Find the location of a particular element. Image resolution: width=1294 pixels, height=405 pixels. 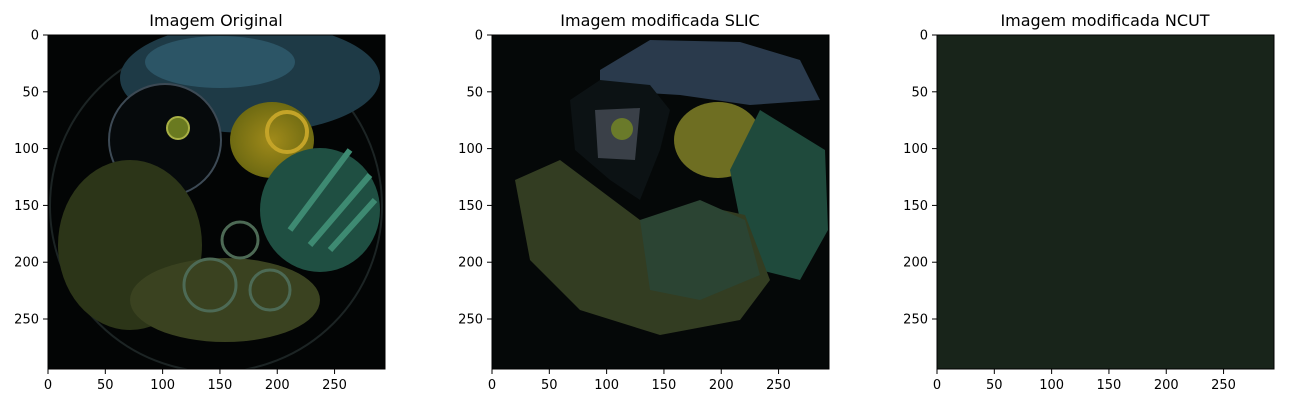

panel-title: Imagem Original is located at coordinates (215, 20).